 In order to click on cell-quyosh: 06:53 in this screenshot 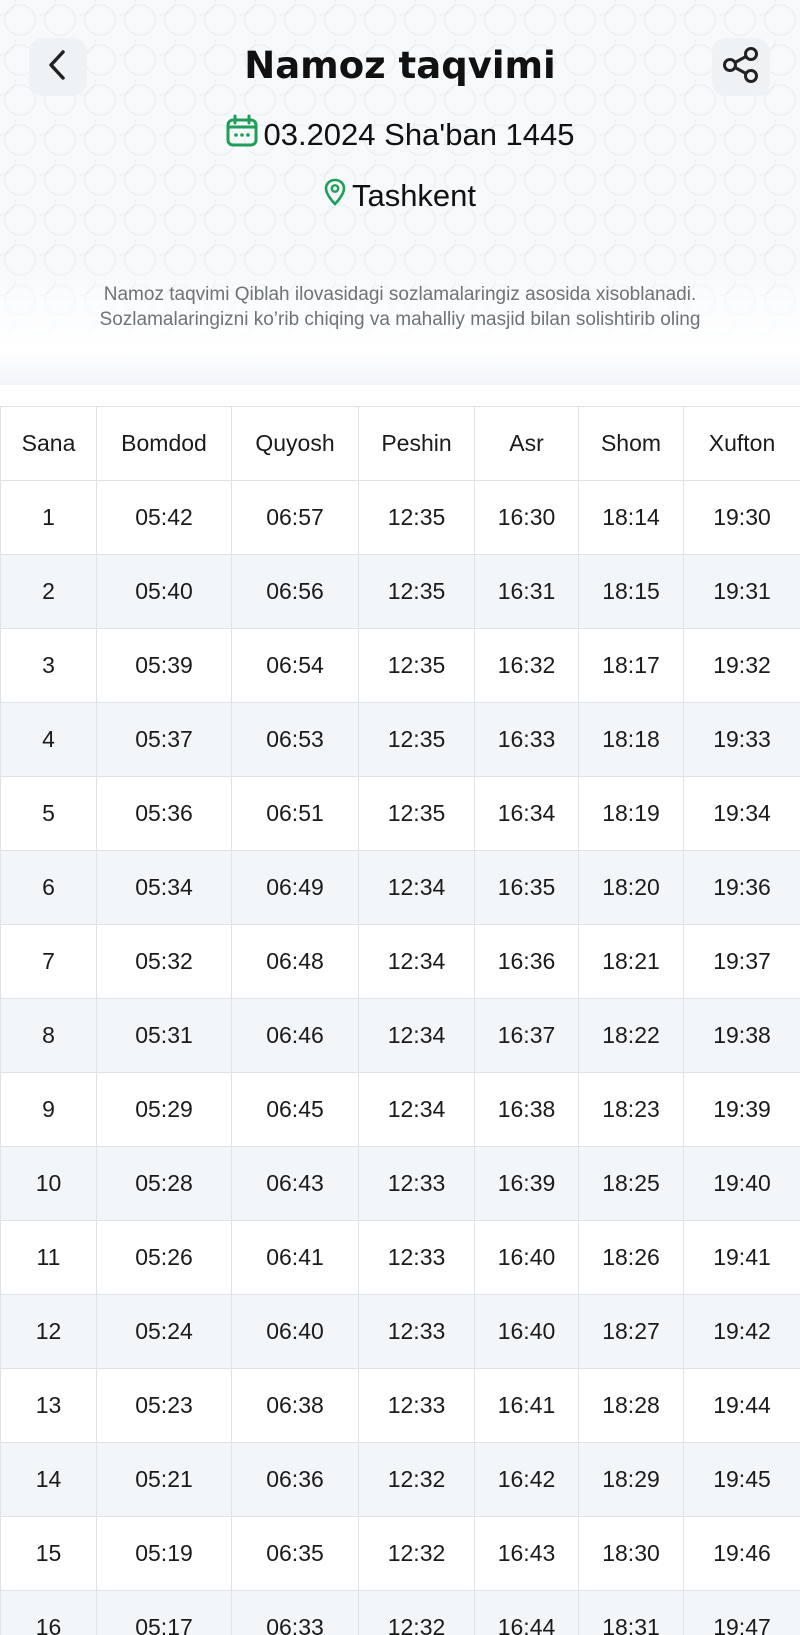, I will do `click(295, 739)`.